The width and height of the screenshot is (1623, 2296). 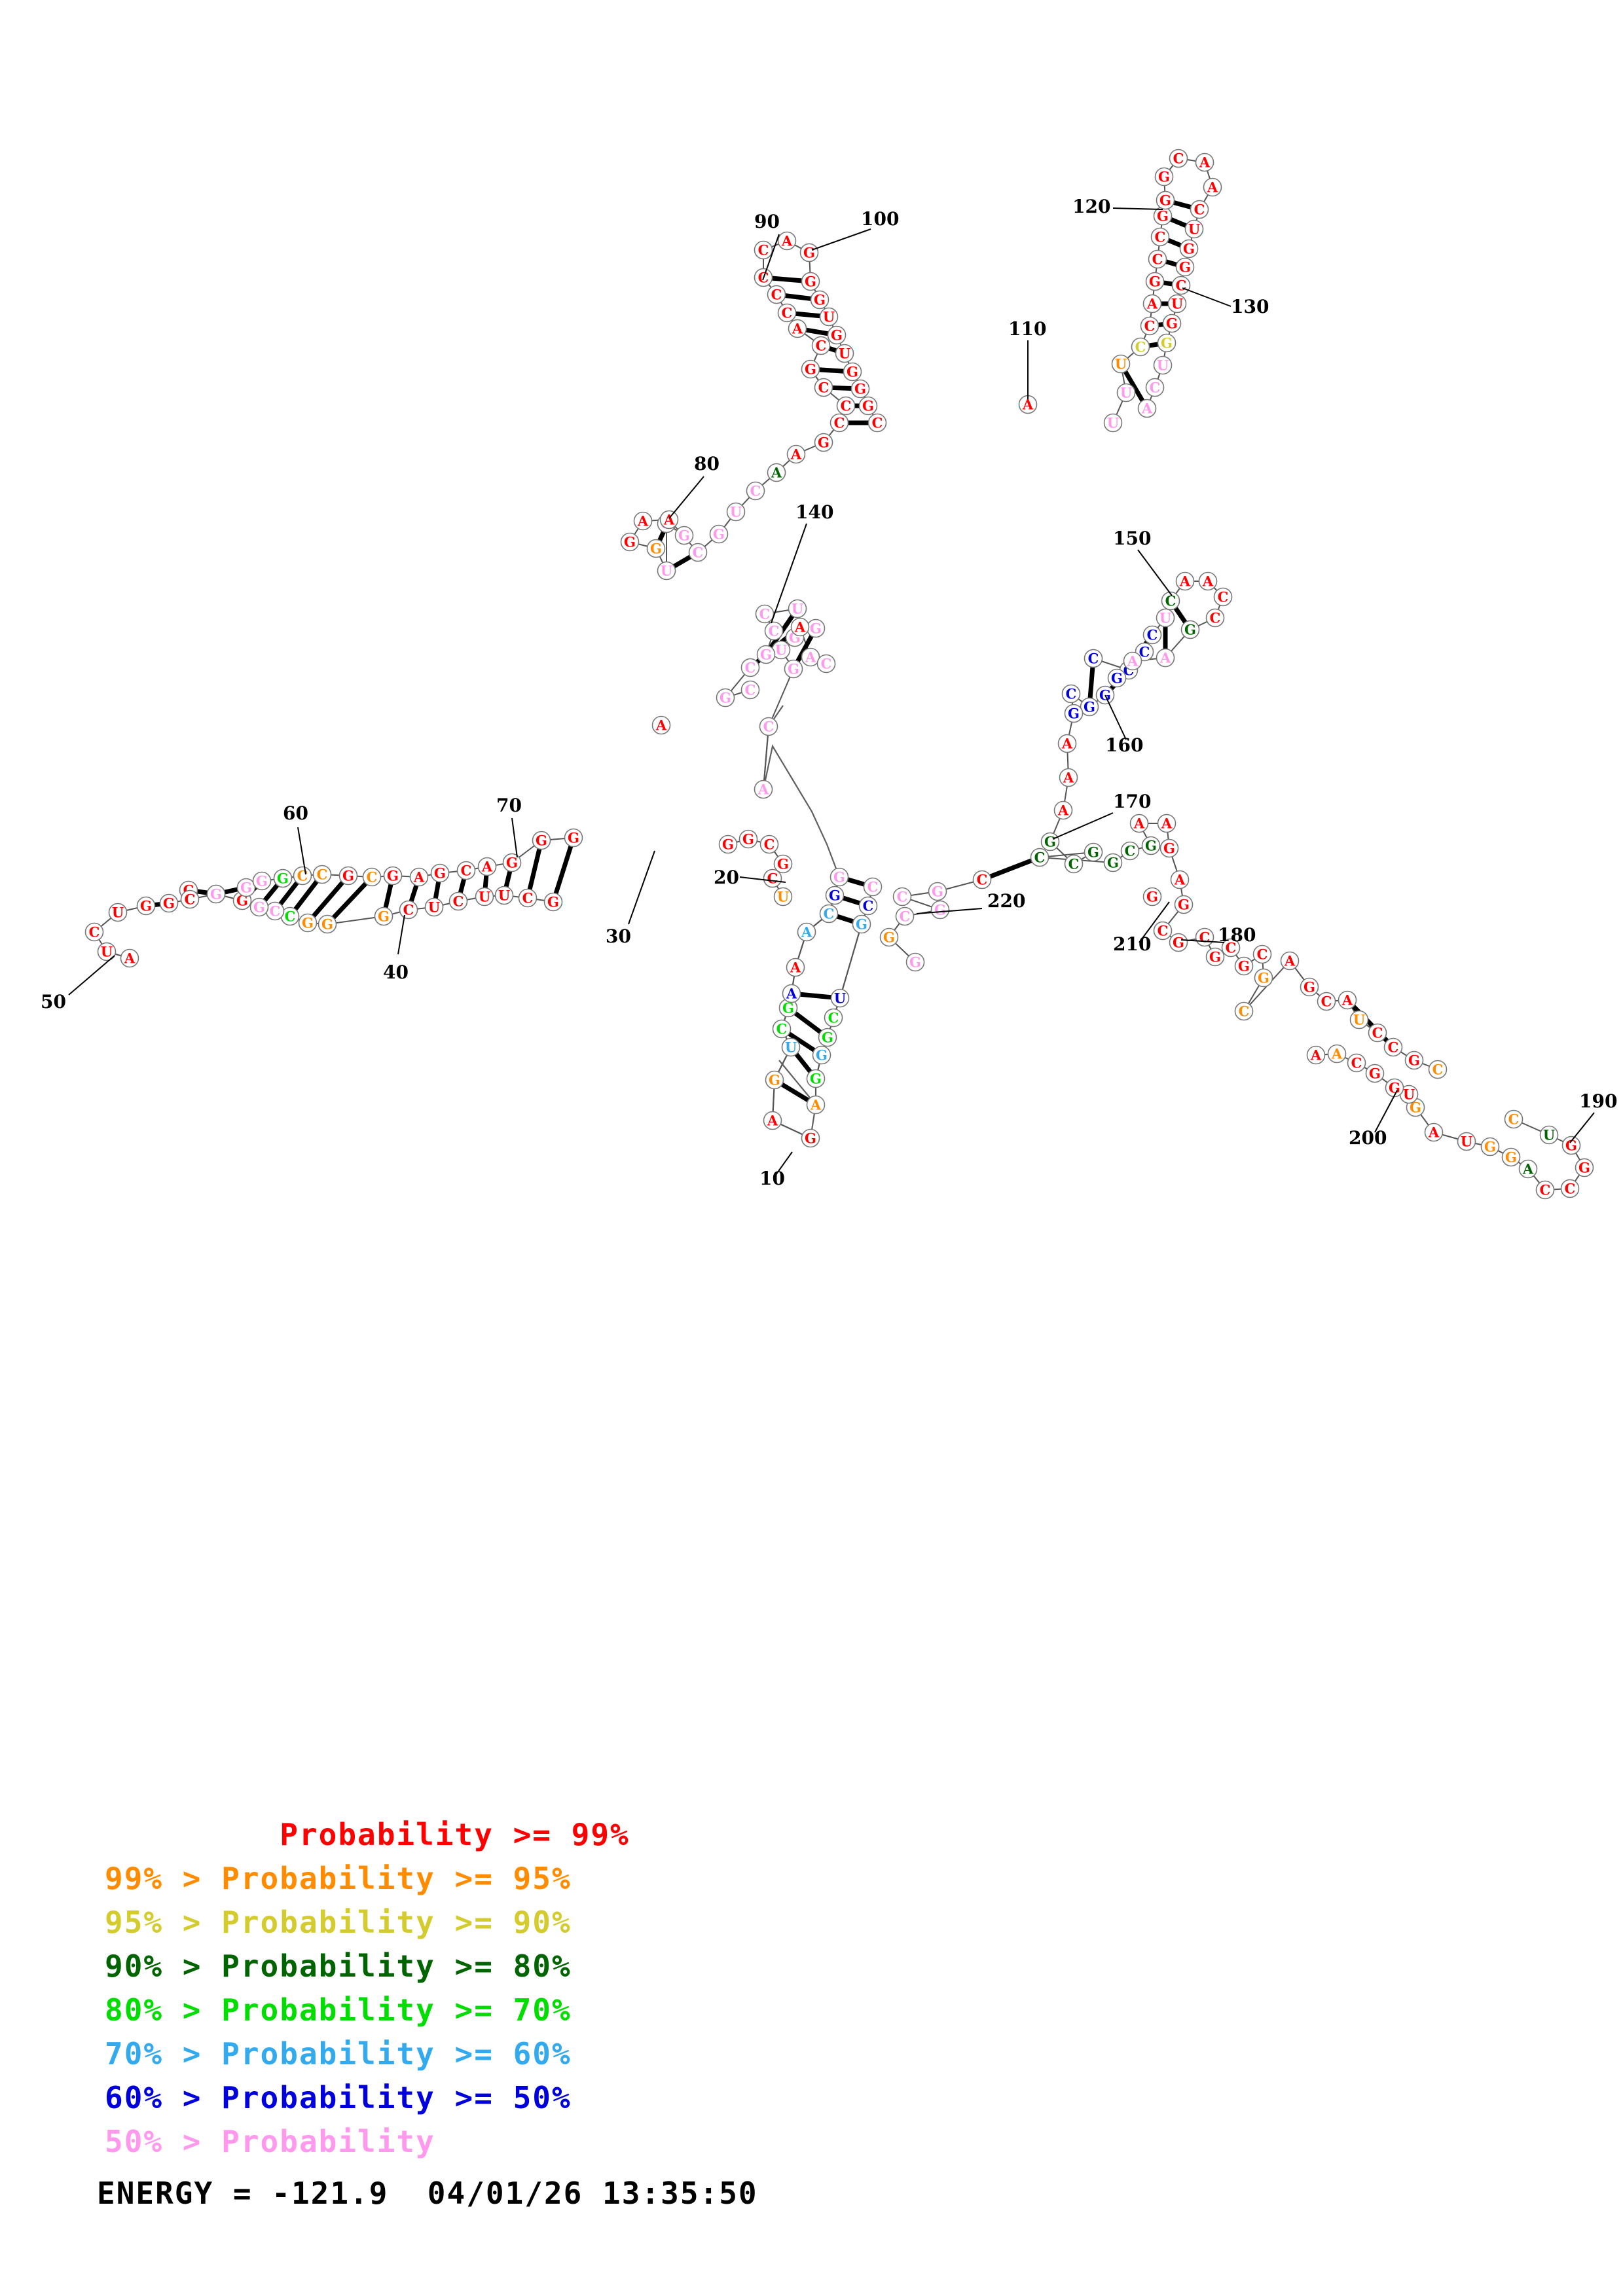 What do you see at coordinates (1598, 1101) in the screenshot?
I see `pos-label-190: 190` at bounding box center [1598, 1101].